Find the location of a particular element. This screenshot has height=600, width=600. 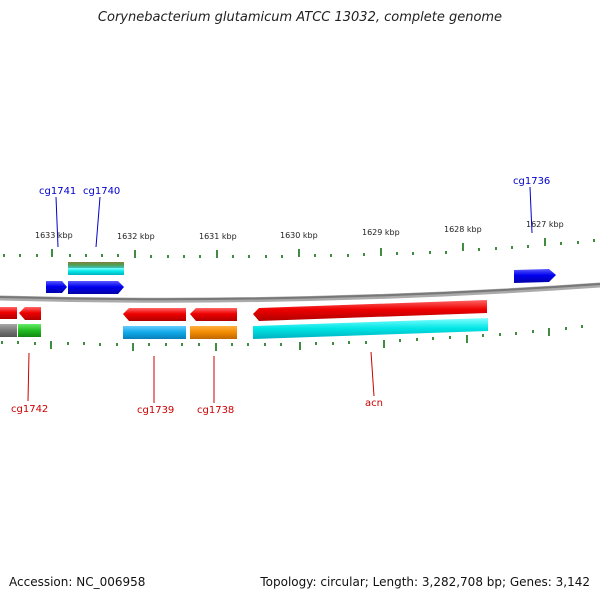

gene-arrow-acn is located at coordinates (370, 310).